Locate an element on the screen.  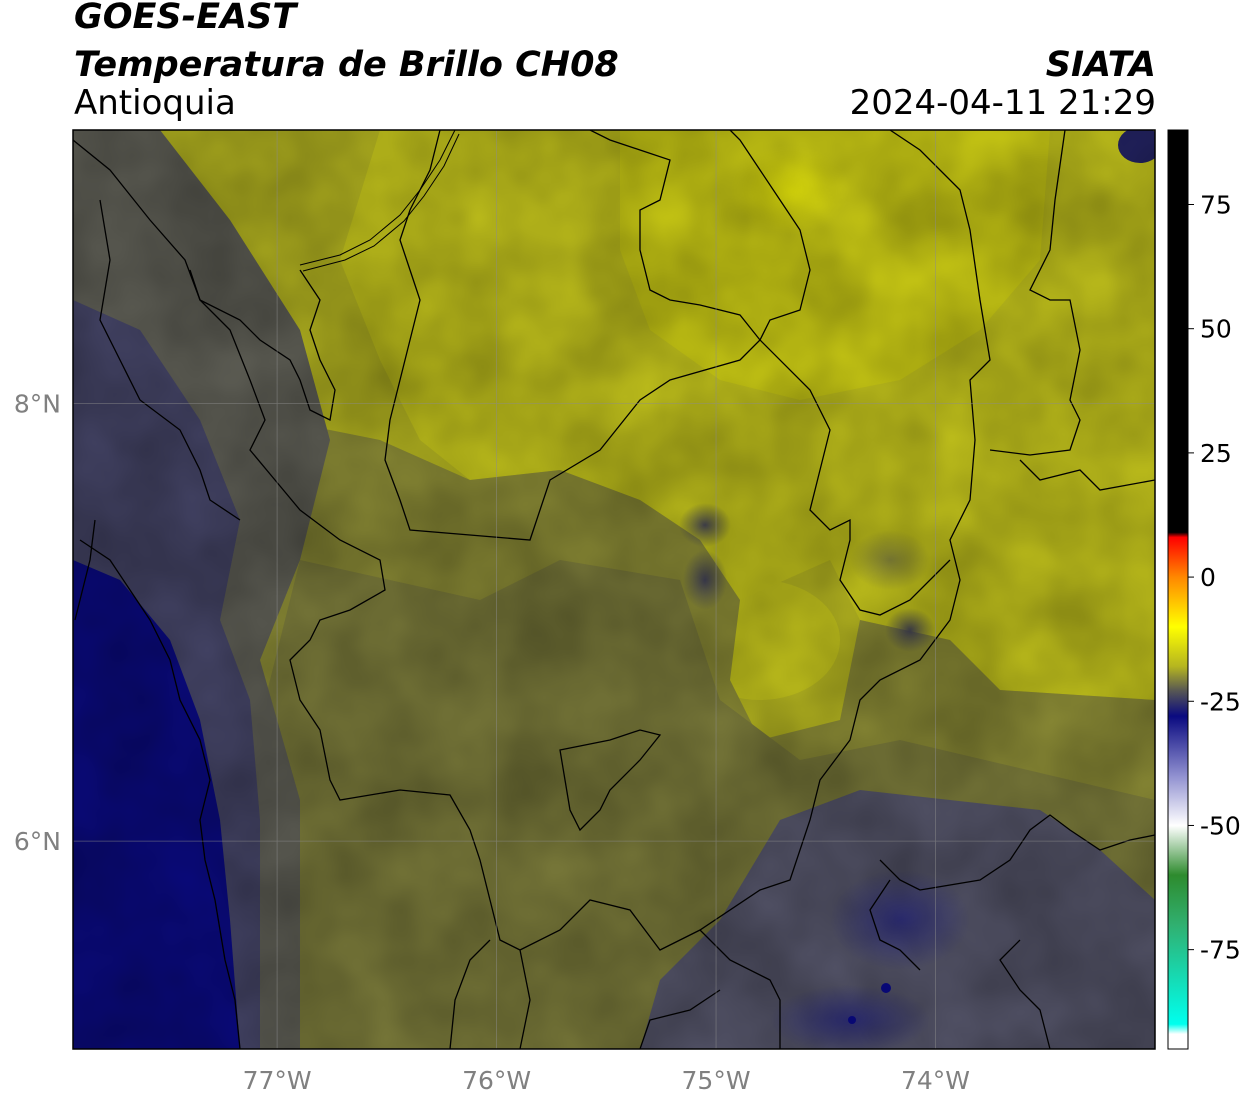
product-title: Temperatura de Brillo CH08 is located at coordinates (346, 65).